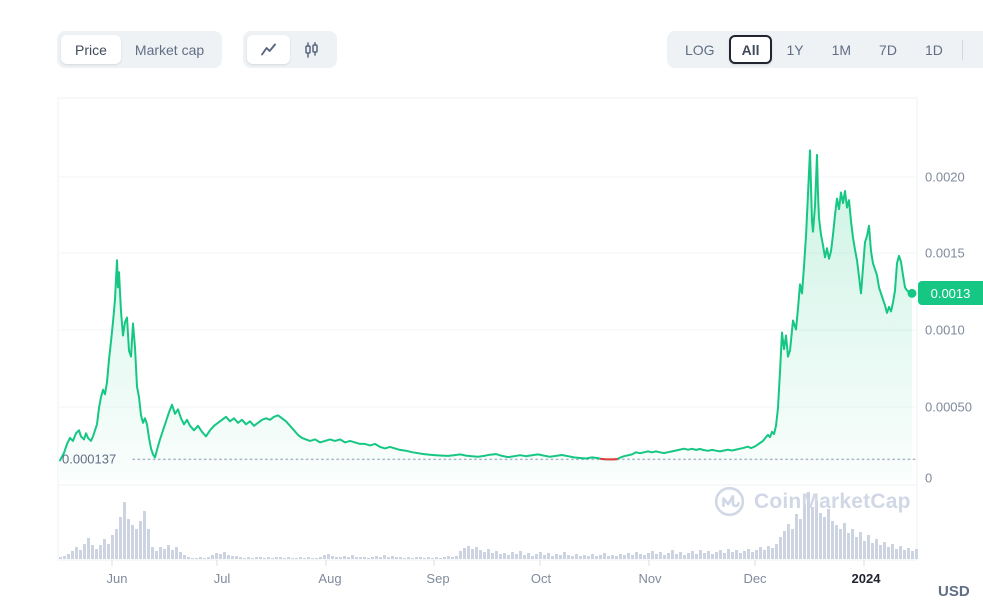 Image resolution: width=983 pixels, height=605 pixels. I want to click on current-price-badge: 0.0013, so click(950, 293).